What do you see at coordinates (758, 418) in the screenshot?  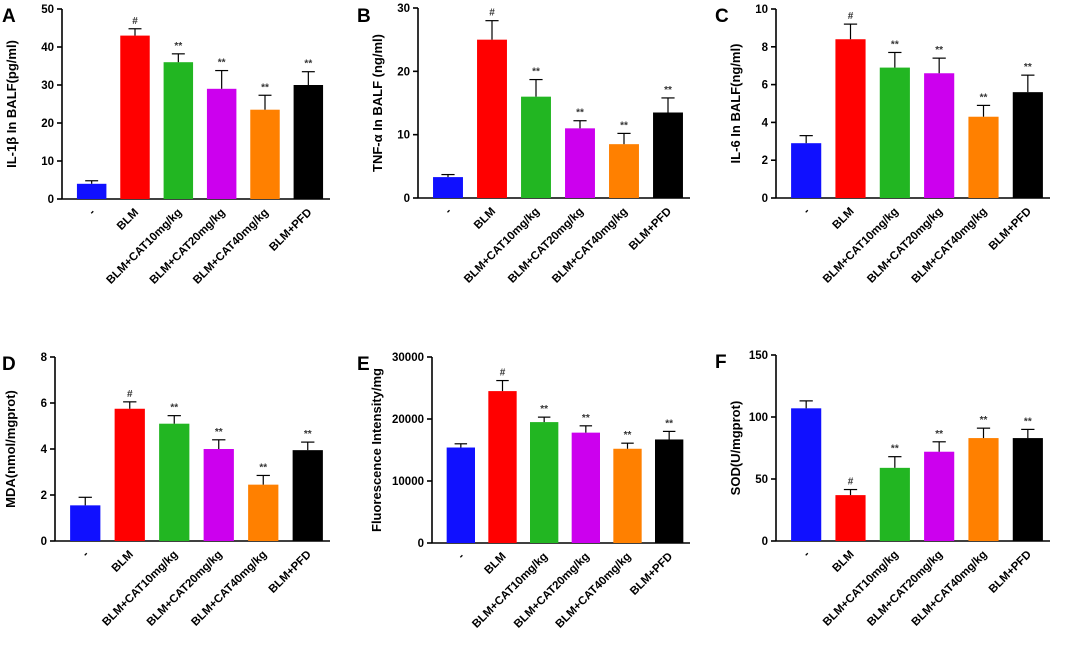 I see `y-tick-label: 100` at bounding box center [758, 418].